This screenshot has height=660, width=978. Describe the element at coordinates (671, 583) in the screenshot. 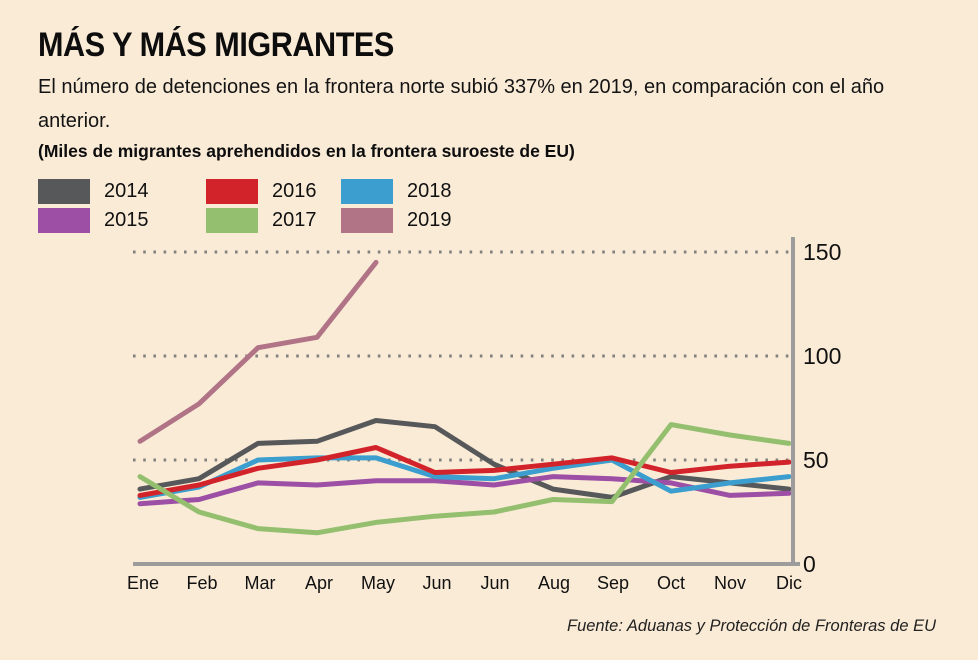

I see `x-tick-oct: Oct` at that location.